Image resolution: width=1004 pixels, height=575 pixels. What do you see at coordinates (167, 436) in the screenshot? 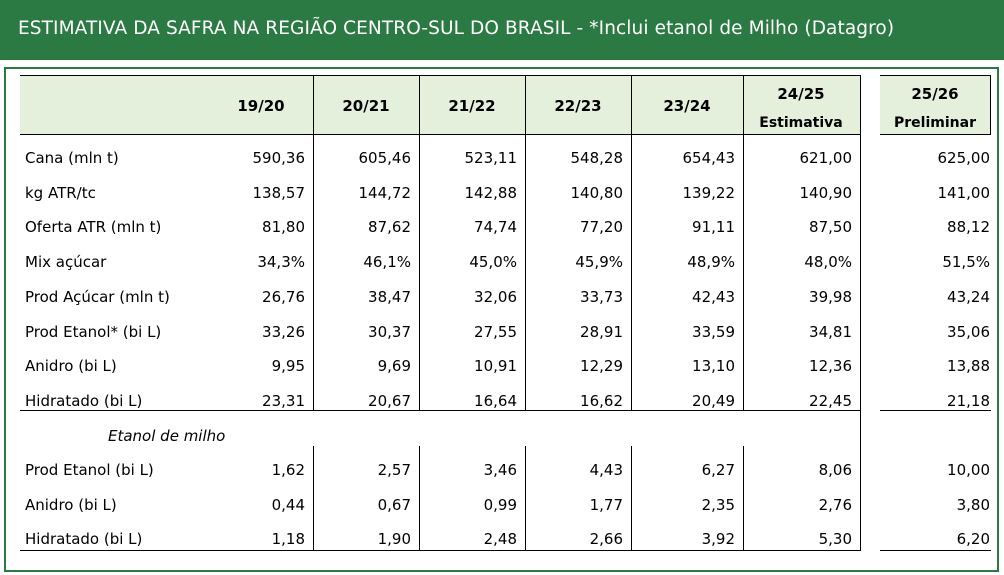
I see `subsection-label: Etanol de milho` at bounding box center [167, 436].